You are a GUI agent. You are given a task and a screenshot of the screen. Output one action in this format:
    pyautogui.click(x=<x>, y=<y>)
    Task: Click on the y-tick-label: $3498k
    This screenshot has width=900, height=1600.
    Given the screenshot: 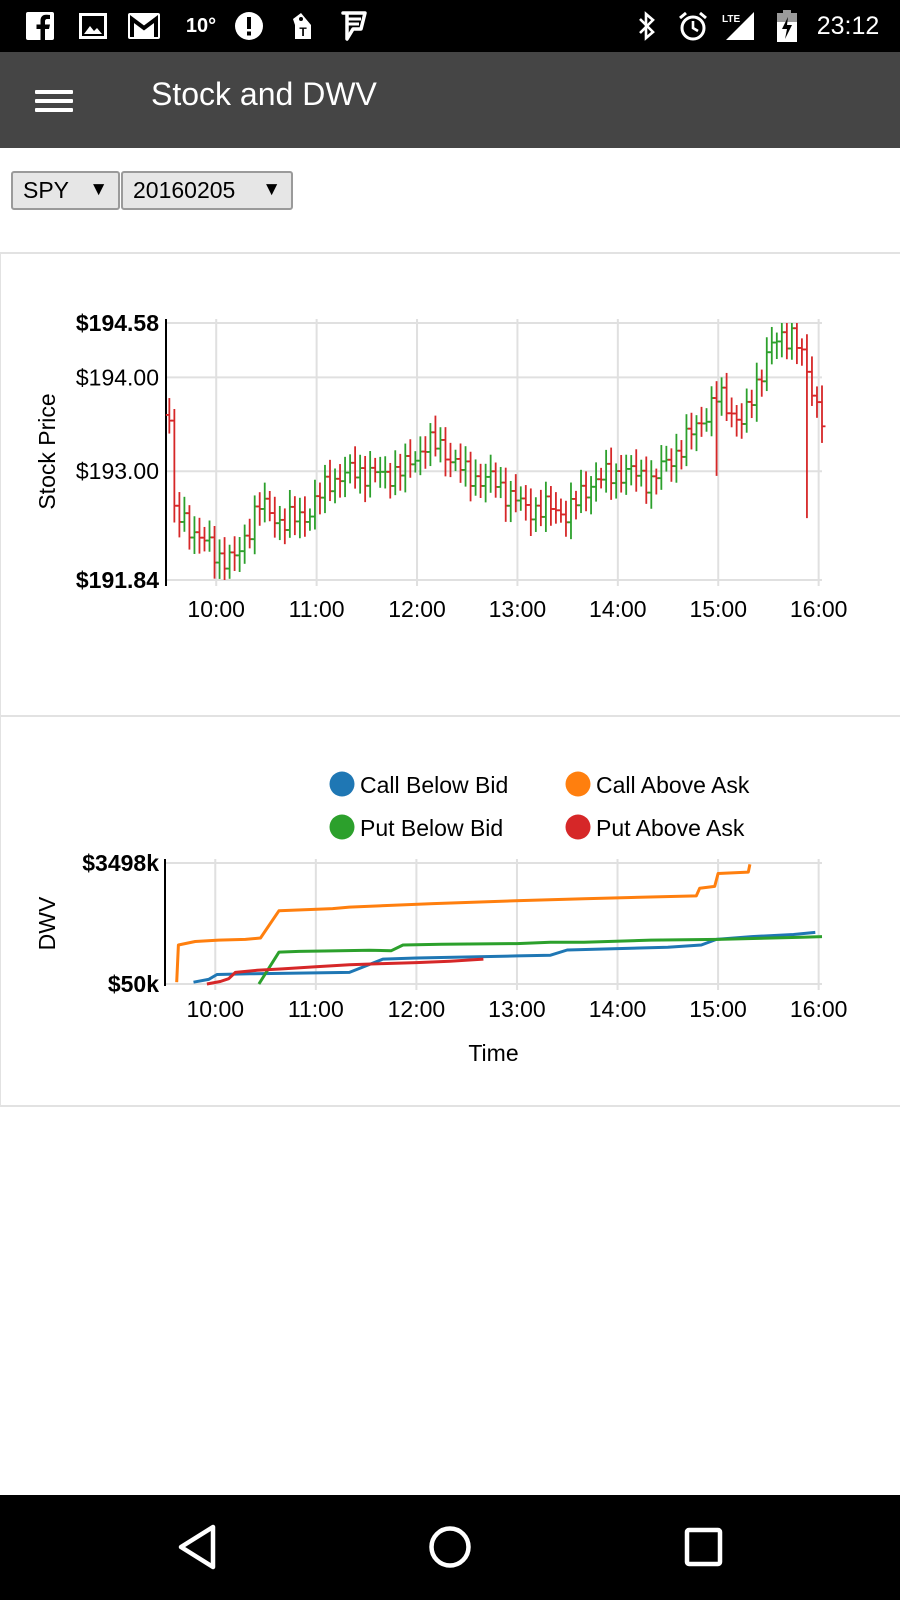 What is the action you would take?
    pyautogui.click(x=120, y=863)
    